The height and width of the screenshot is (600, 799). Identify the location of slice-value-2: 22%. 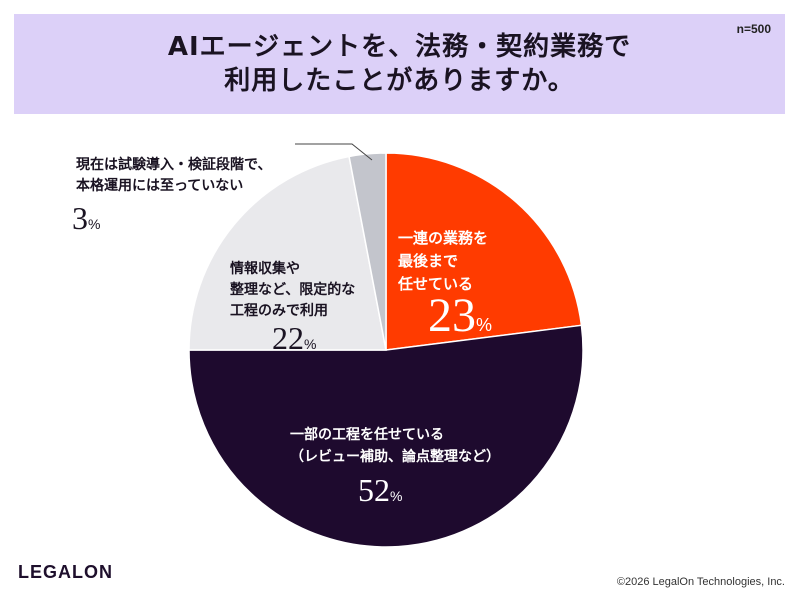
(294, 328).